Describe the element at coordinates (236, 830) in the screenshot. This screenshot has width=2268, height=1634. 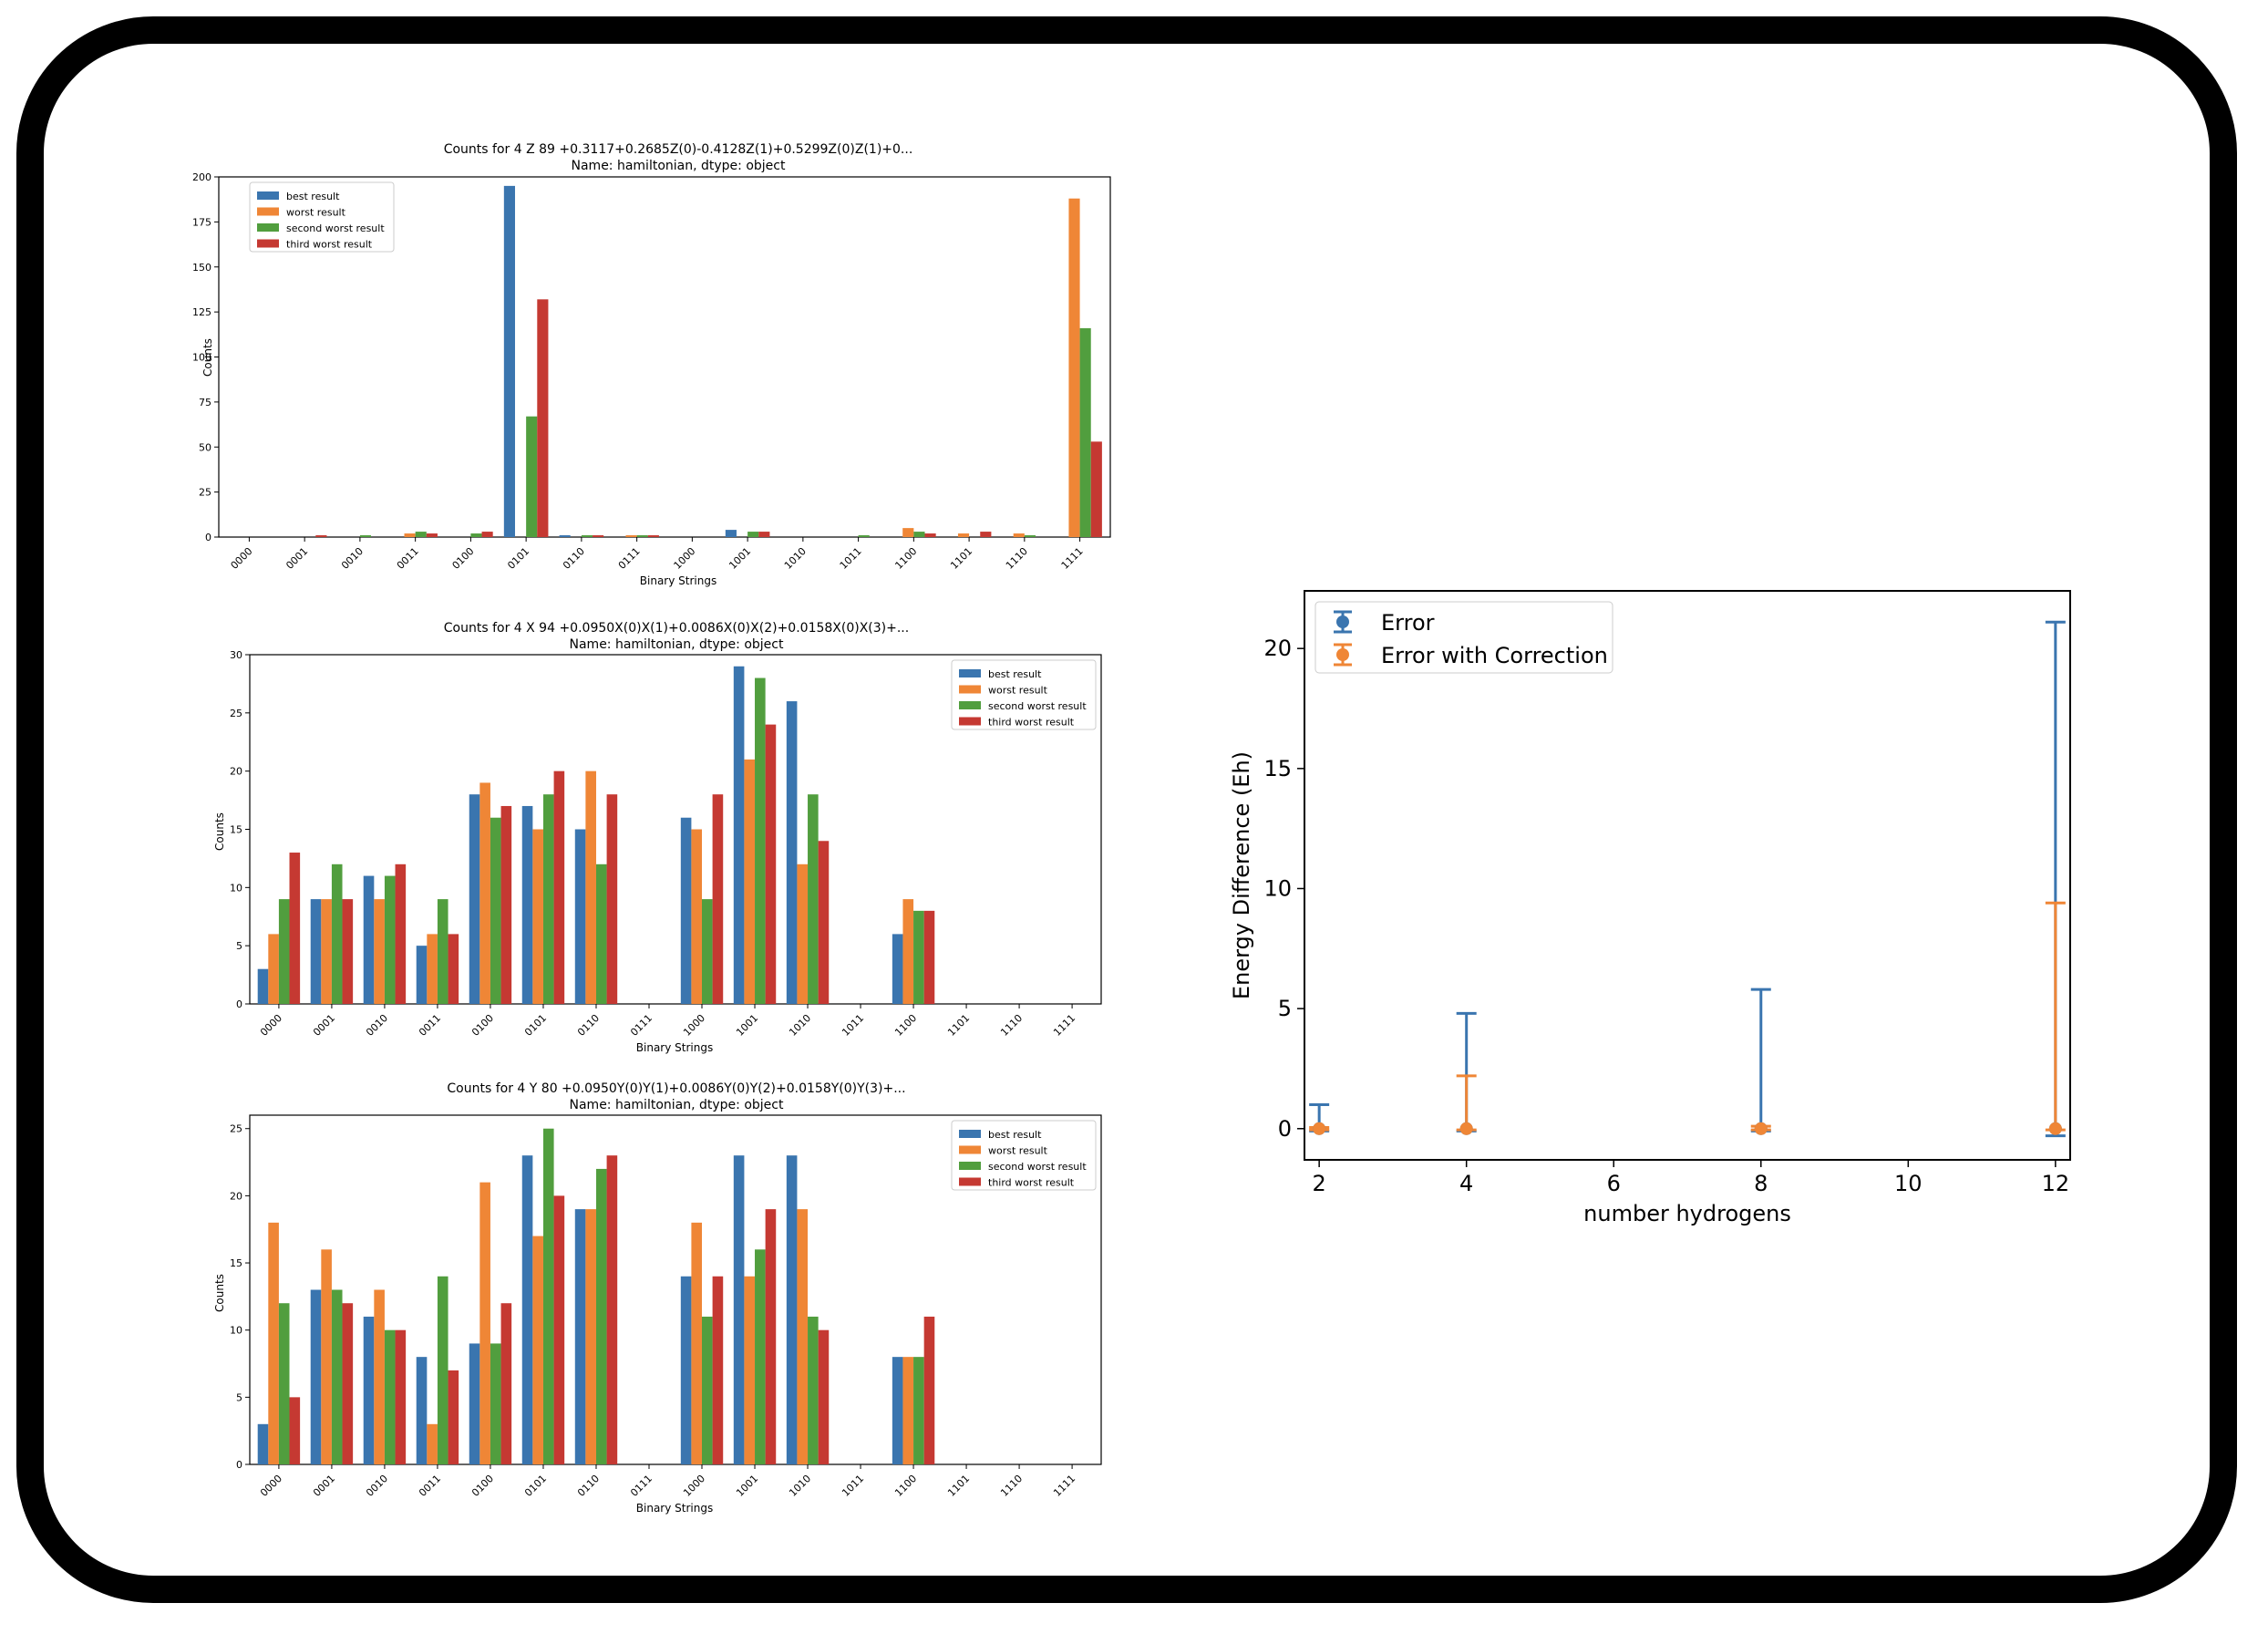
I see `y-tick-label: 15` at that location.